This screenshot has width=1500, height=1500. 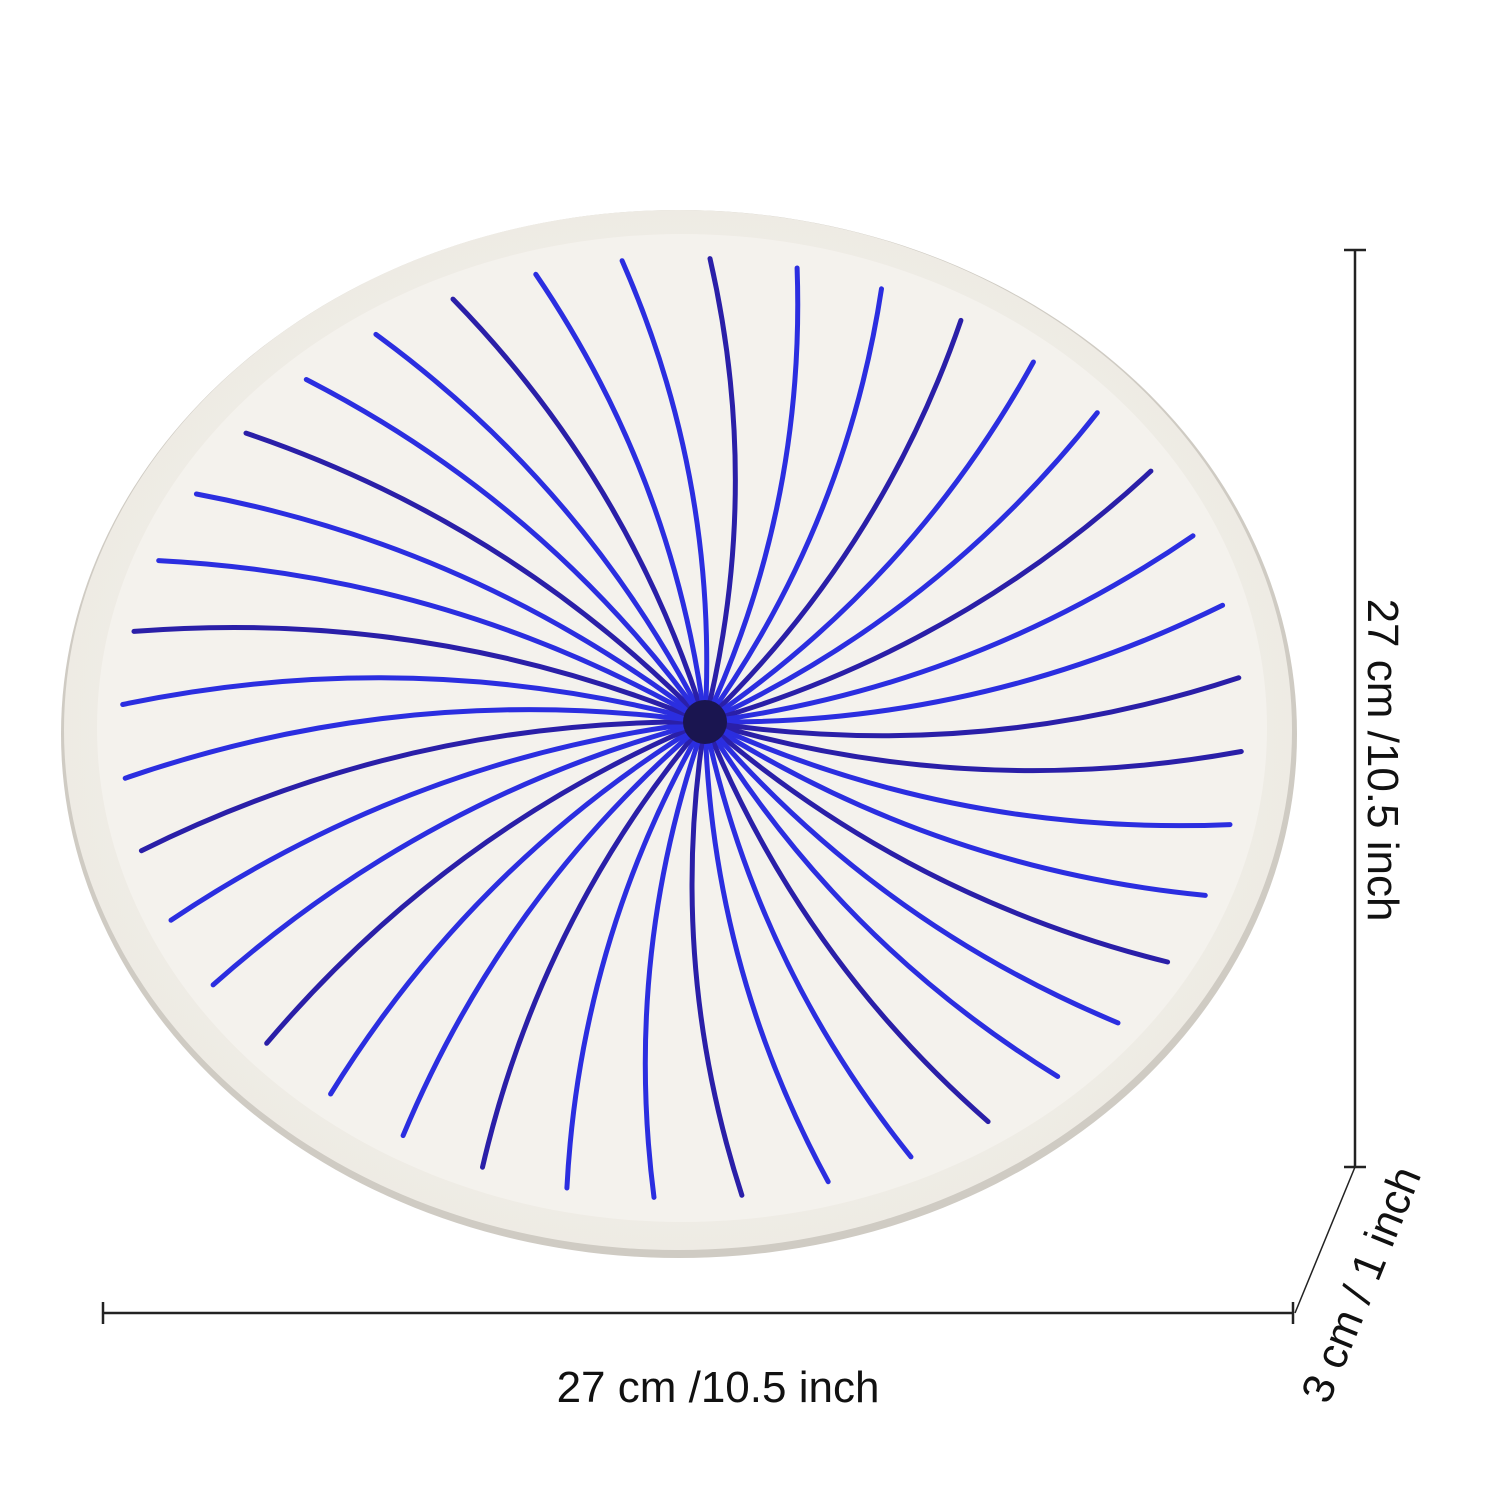 What do you see at coordinates (718, 1387) in the screenshot?
I see `width-label: 27 cm /10.5 inch` at bounding box center [718, 1387].